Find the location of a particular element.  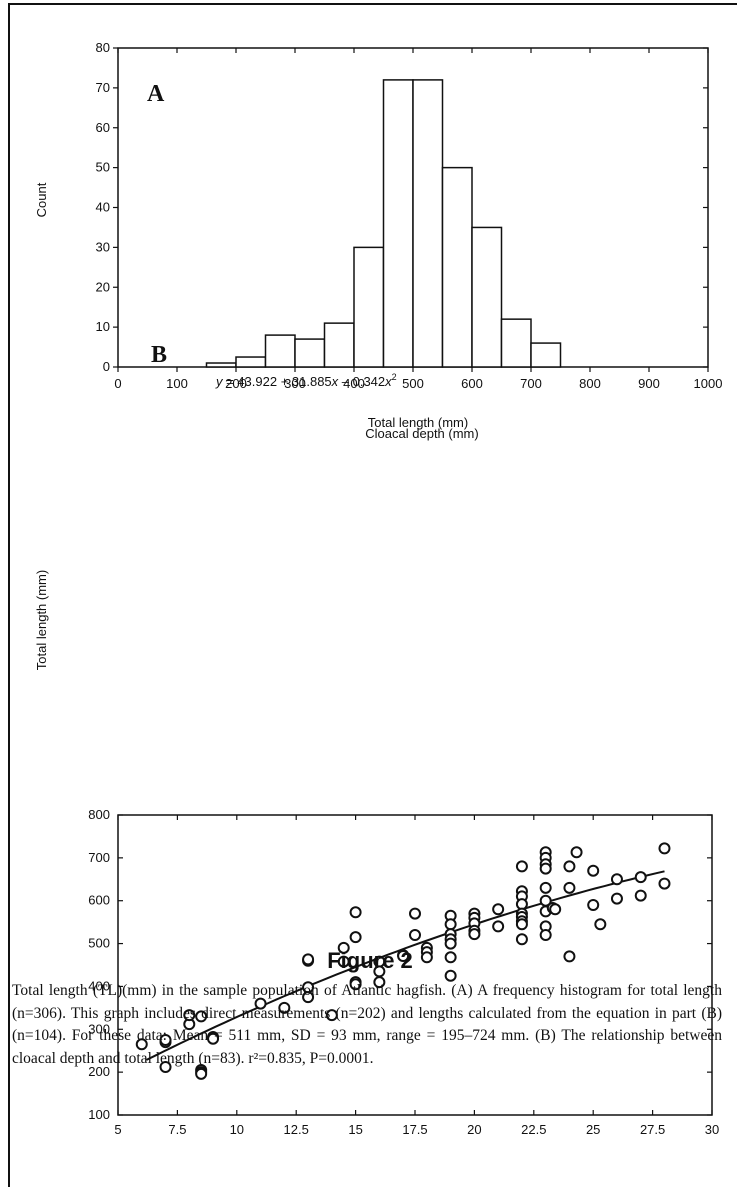

y-tick-label-b-1: 200 is located at coordinates (99, 1071).